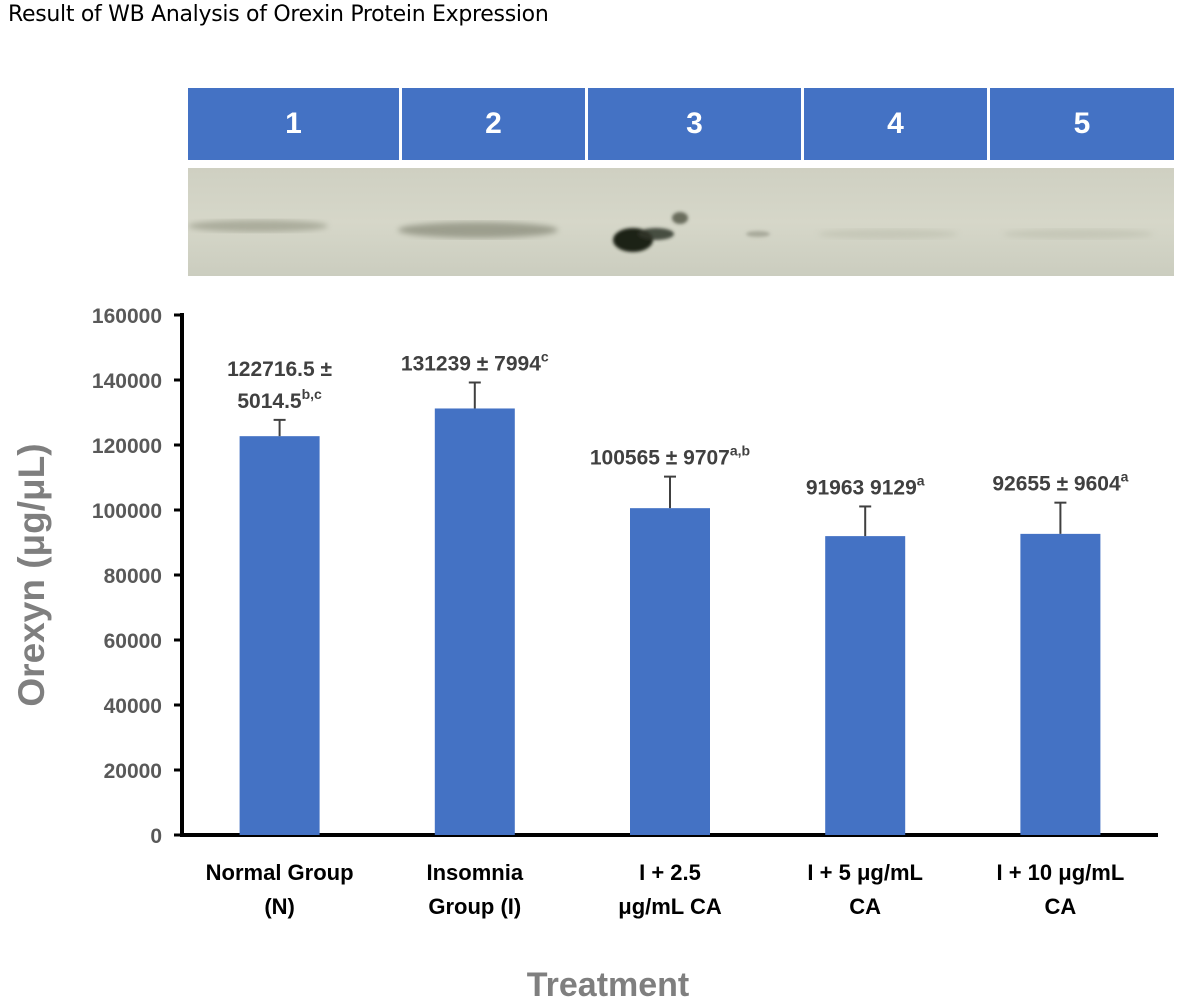  Describe the element at coordinates (133, 641) in the screenshot. I see `y-tick-label: 60000` at that location.